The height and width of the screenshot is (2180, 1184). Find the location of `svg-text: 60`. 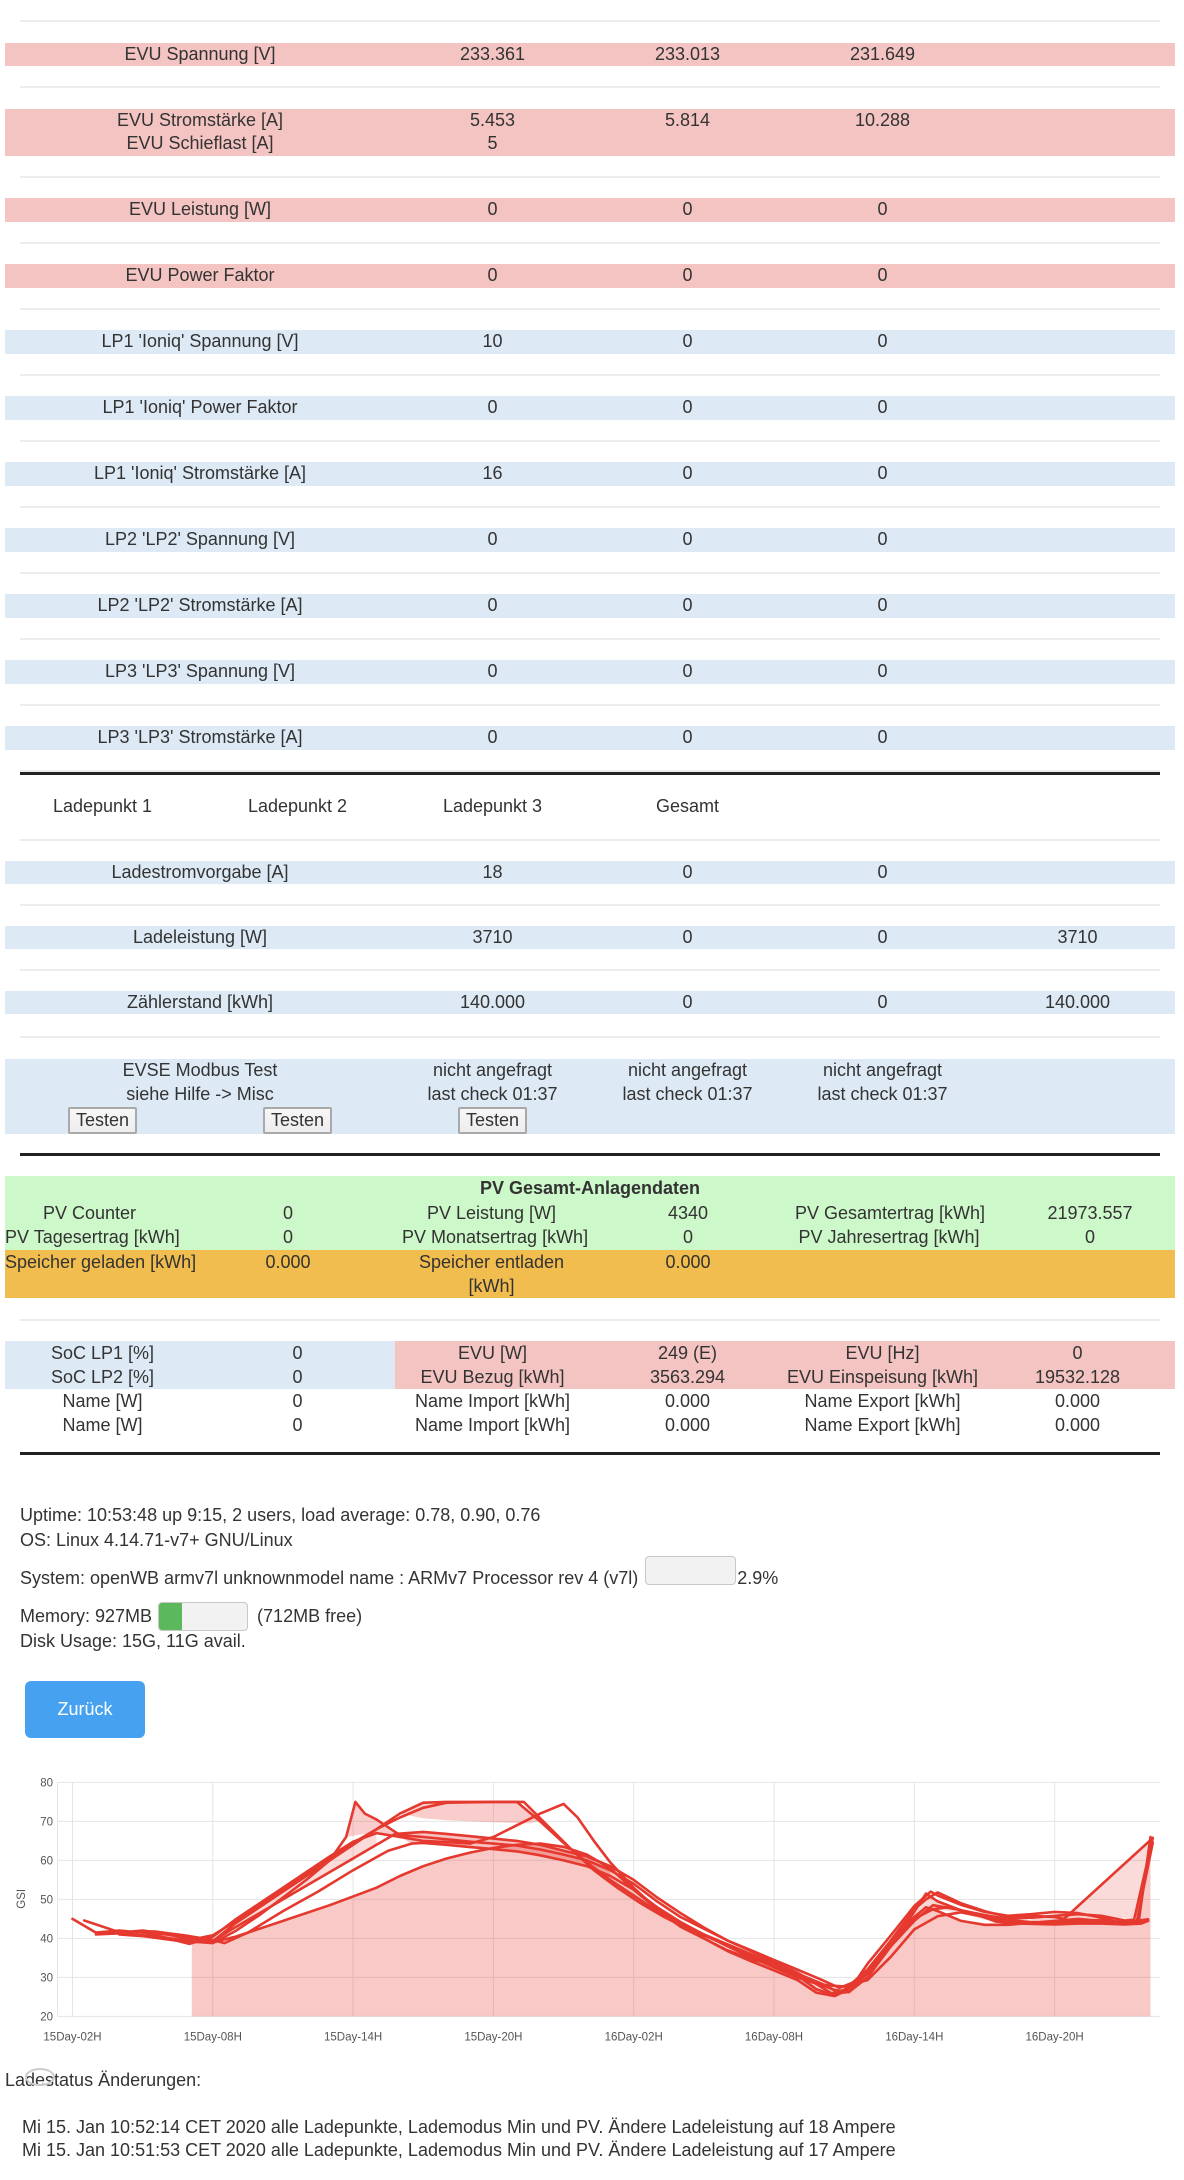

svg-text: 60 is located at coordinates (46, 1862).